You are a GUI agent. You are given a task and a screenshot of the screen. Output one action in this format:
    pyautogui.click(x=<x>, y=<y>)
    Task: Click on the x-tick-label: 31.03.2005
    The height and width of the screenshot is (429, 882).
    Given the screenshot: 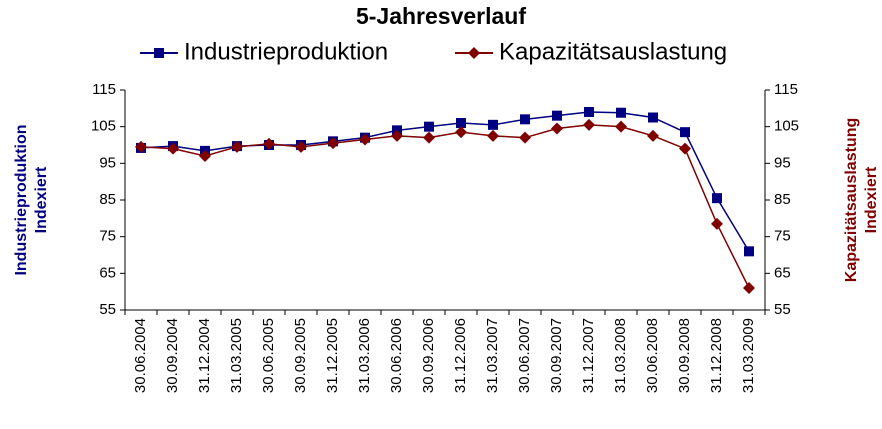 What is the action you would take?
    pyautogui.click(x=236, y=355)
    